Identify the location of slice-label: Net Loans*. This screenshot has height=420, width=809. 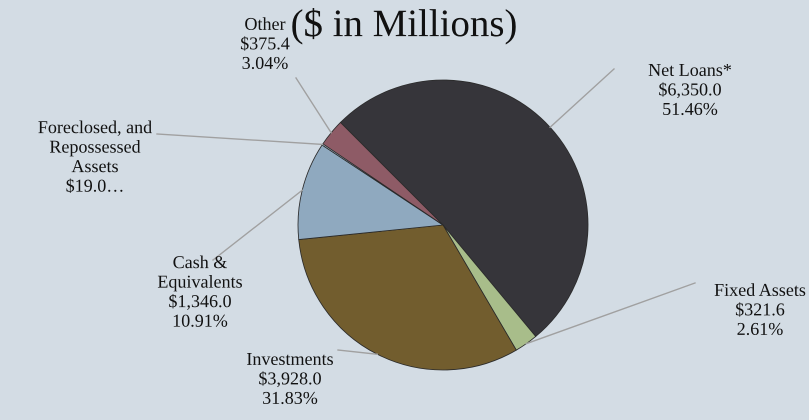
(690, 70).